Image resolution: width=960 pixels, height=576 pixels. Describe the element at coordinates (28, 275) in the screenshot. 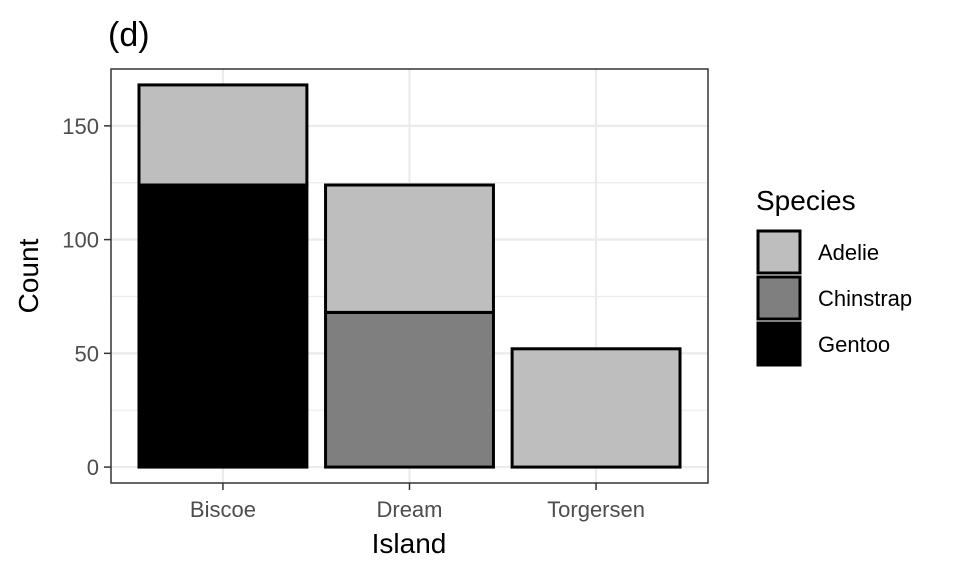

I see `y-axis-title: Count` at that location.